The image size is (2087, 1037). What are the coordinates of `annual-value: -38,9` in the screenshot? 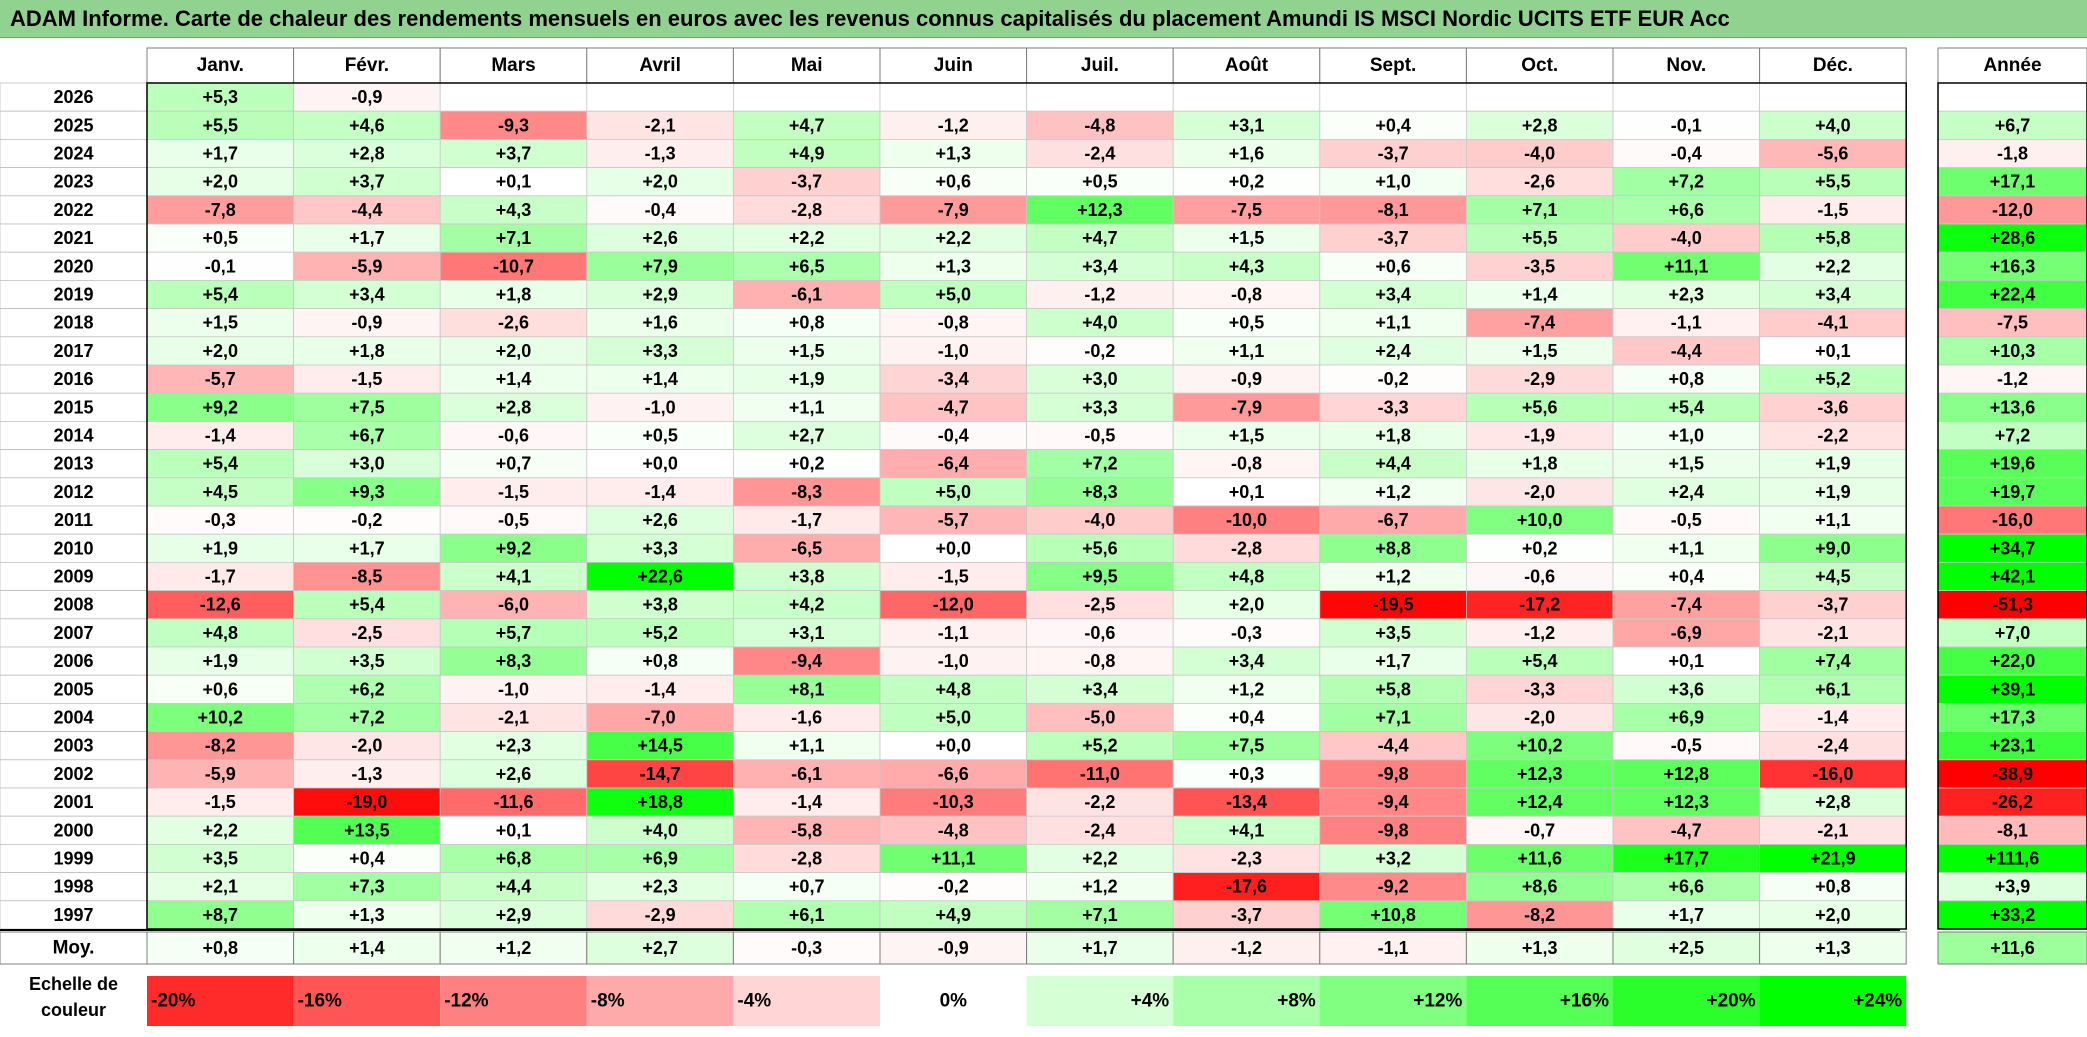 It's located at (2012, 774).